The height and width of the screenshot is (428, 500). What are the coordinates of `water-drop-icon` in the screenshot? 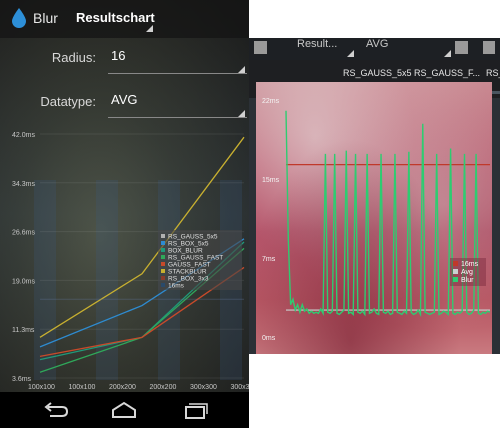 It's located at (19, 18).